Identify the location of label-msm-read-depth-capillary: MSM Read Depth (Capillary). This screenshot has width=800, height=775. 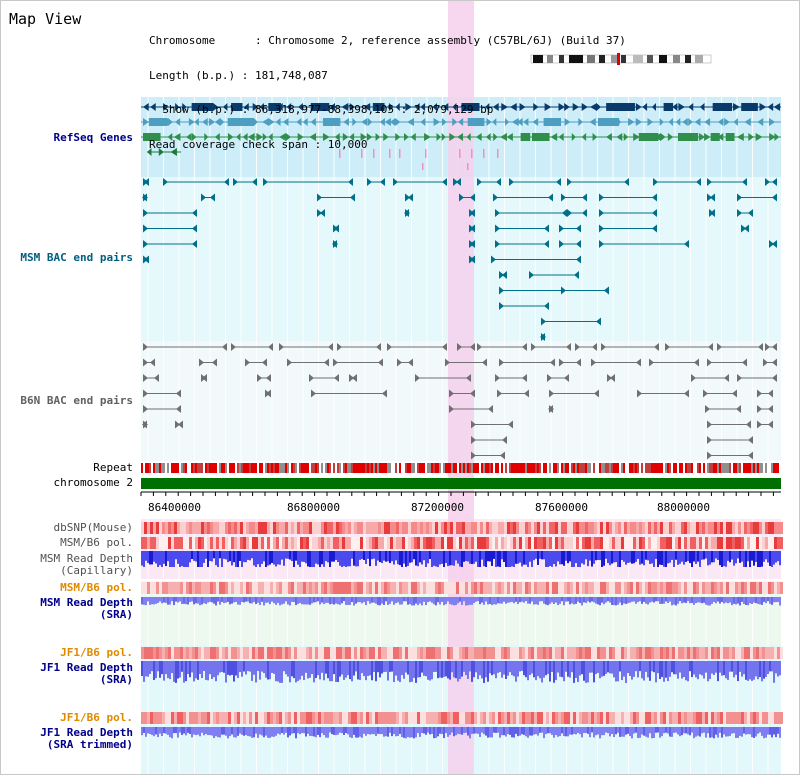
(86, 564).